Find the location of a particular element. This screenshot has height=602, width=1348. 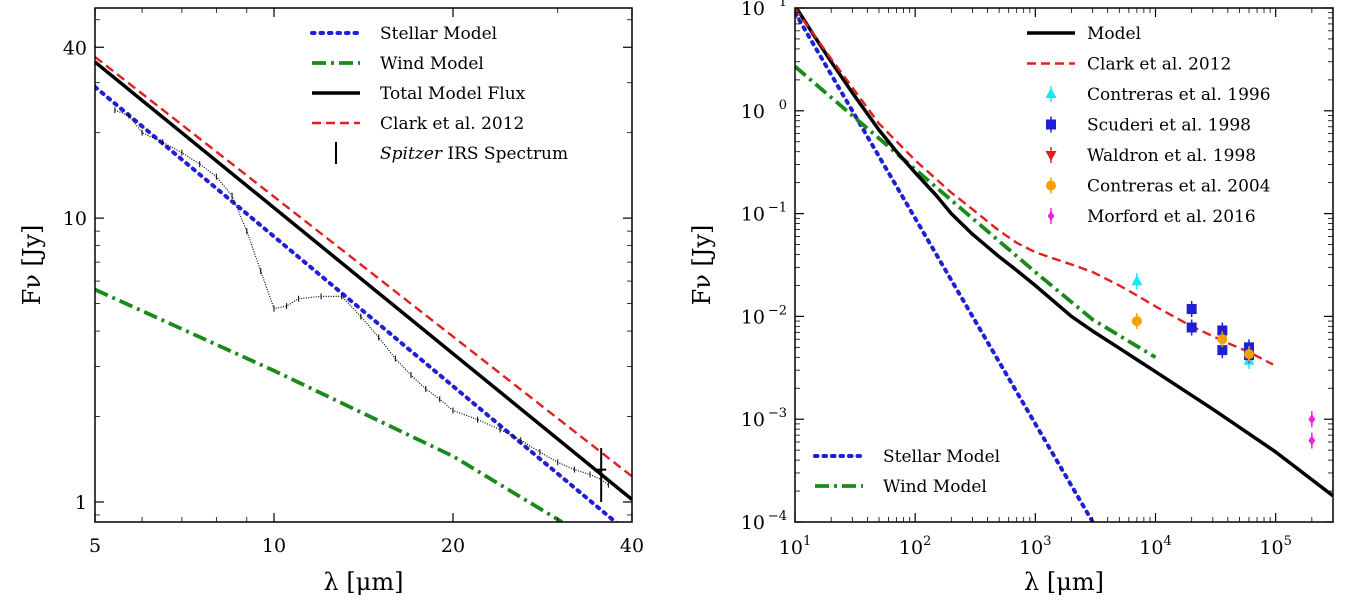

x-tick-label: 10⁴ is located at coordinates (1155, 546).